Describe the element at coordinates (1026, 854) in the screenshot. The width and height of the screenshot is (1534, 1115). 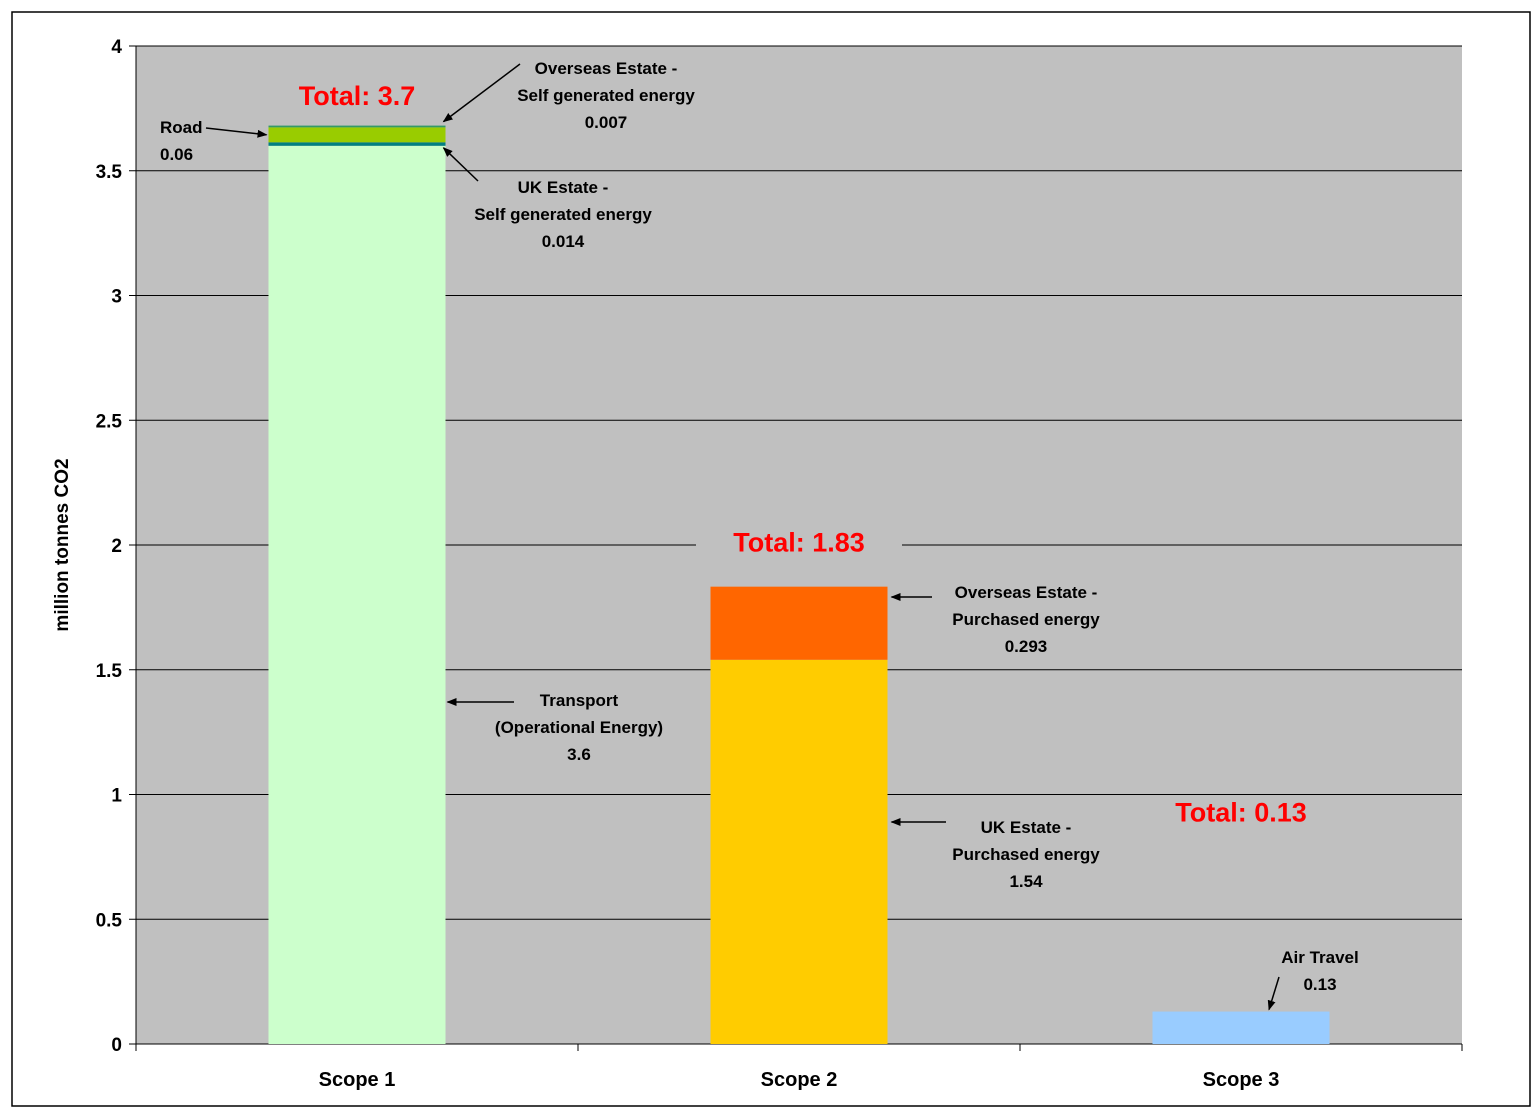
I see `annotation-uk-purchased-line-1: Purchased energy` at that location.